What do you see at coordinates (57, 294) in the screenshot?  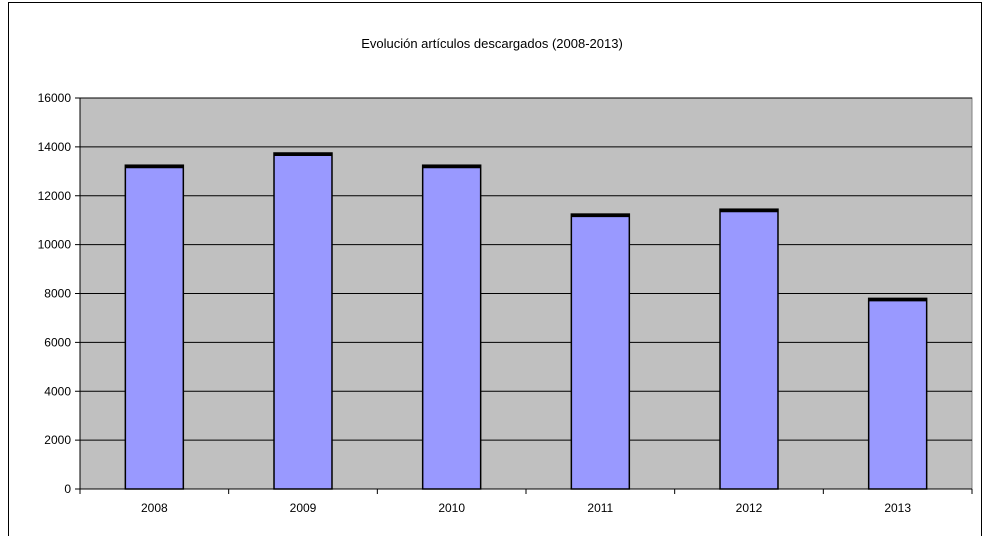 I see `y-tick-label: 8000` at bounding box center [57, 294].